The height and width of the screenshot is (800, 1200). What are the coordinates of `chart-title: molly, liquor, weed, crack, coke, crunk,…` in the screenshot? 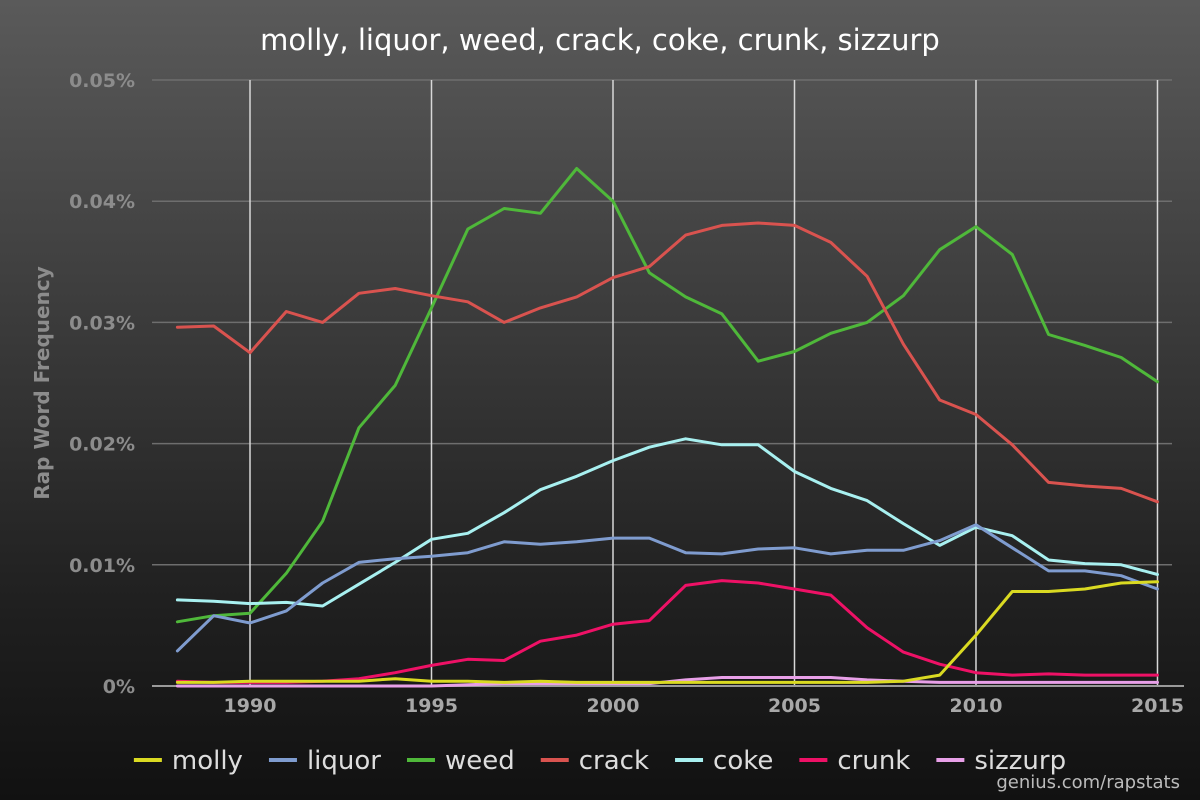 It's located at (600, 40).